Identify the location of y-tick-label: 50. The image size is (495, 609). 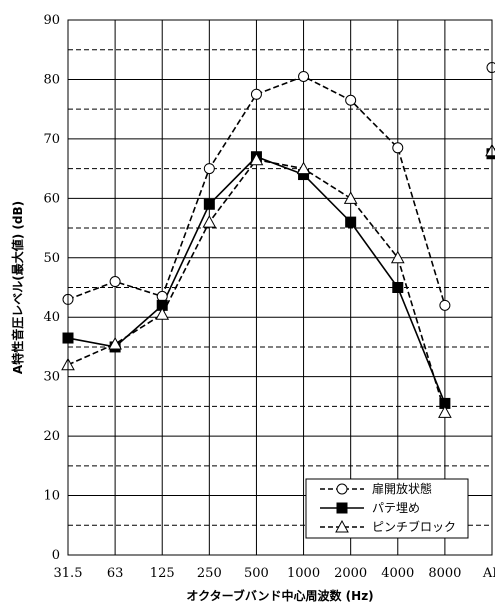
(51, 258).